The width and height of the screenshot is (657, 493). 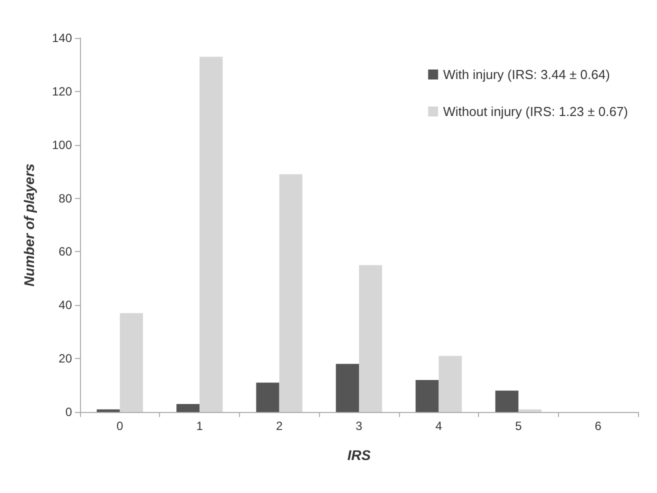 I want to click on x-tick-label: 3, so click(x=359, y=426).